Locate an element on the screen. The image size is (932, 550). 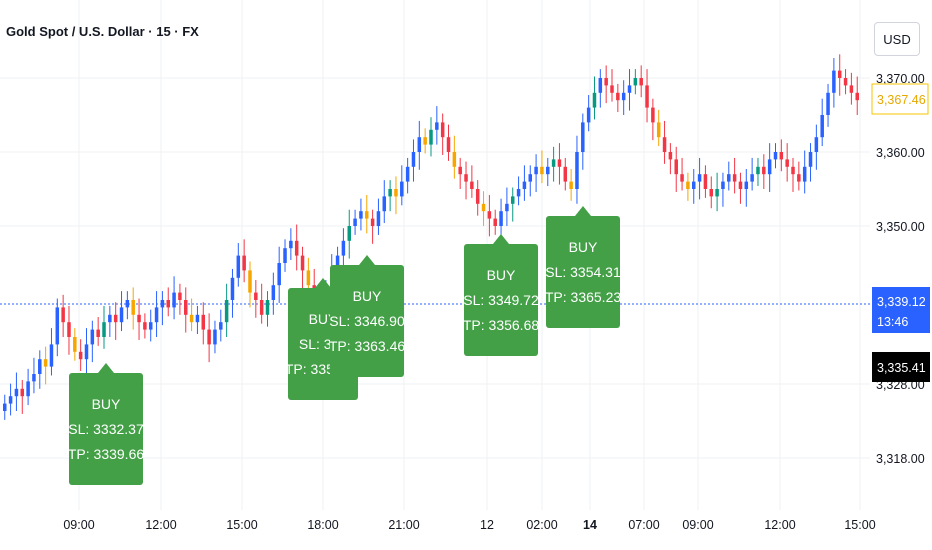
last-price-tag is located at coordinates (900, 99).